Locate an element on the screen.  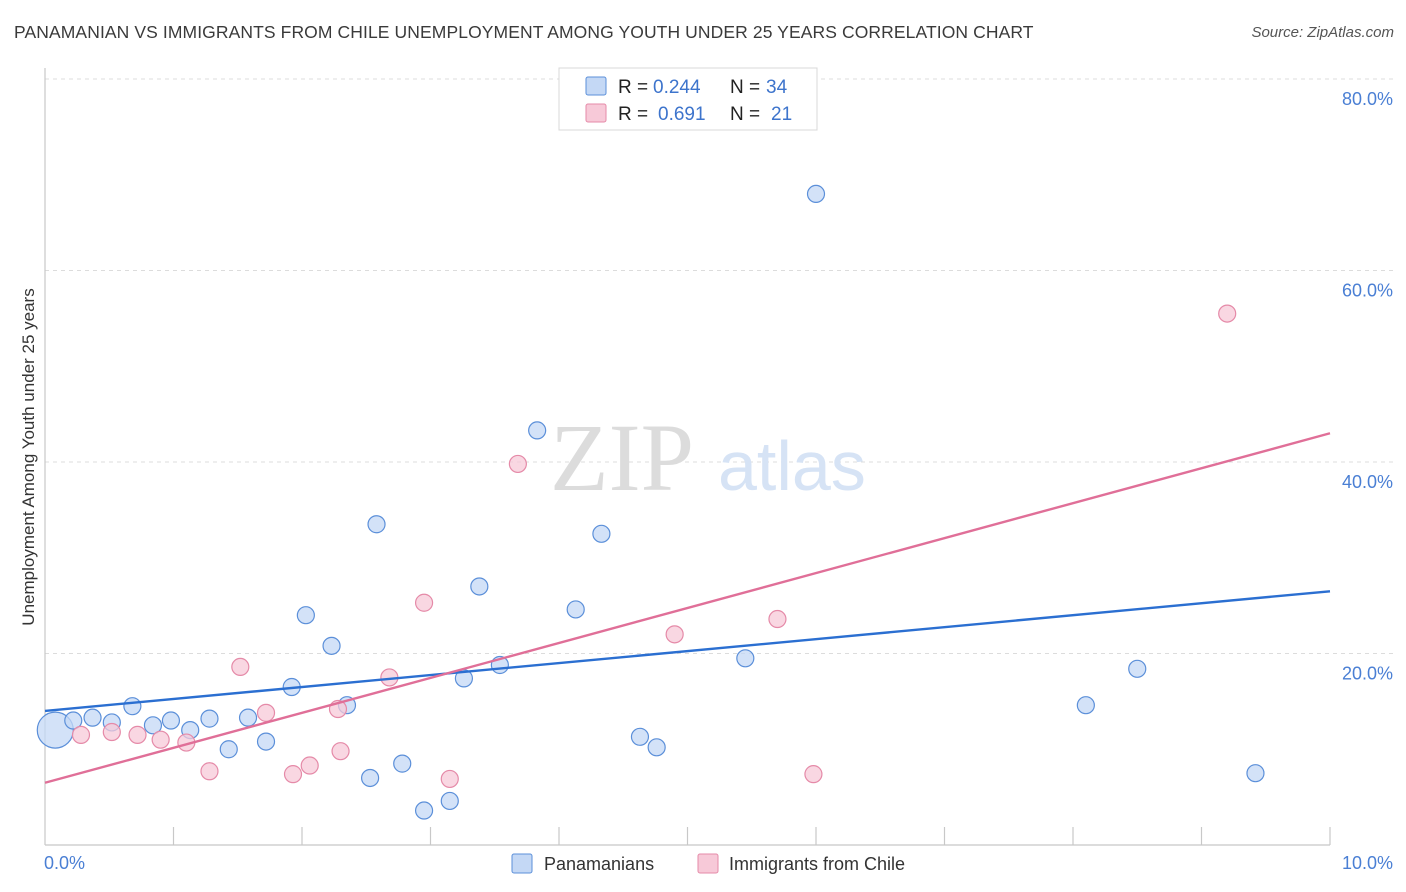
series-legend-swatch-chile is located at coordinates (708, 863).